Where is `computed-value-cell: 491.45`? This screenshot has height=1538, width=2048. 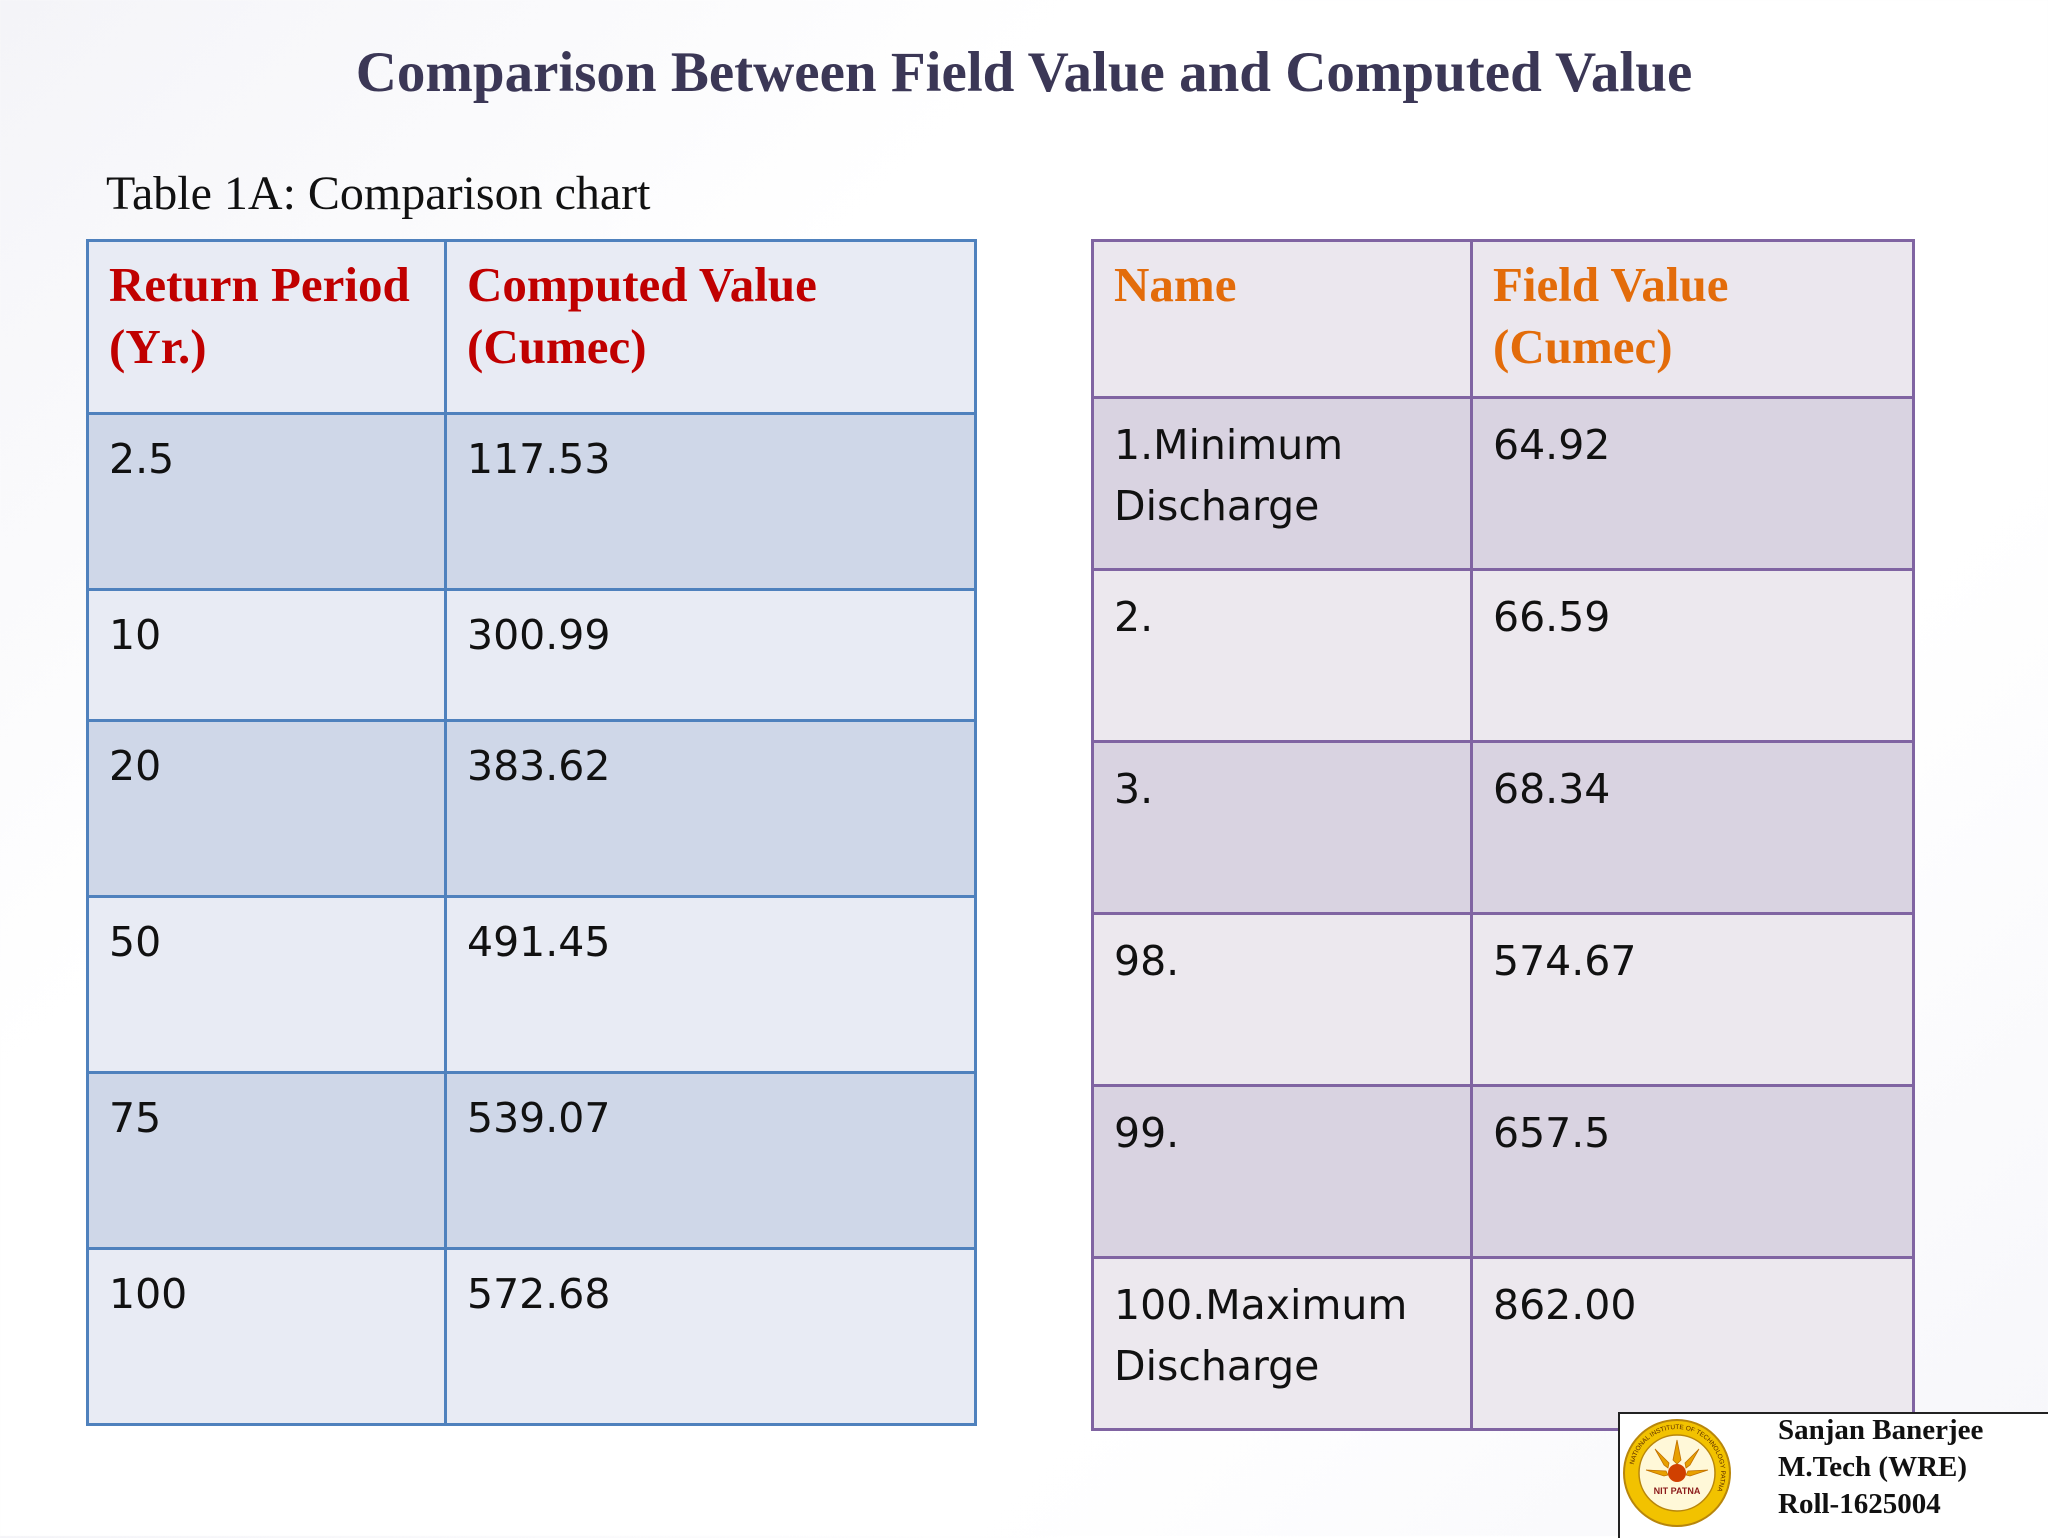
computed-value-cell: 491.45 is located at coordinates (710, 984).